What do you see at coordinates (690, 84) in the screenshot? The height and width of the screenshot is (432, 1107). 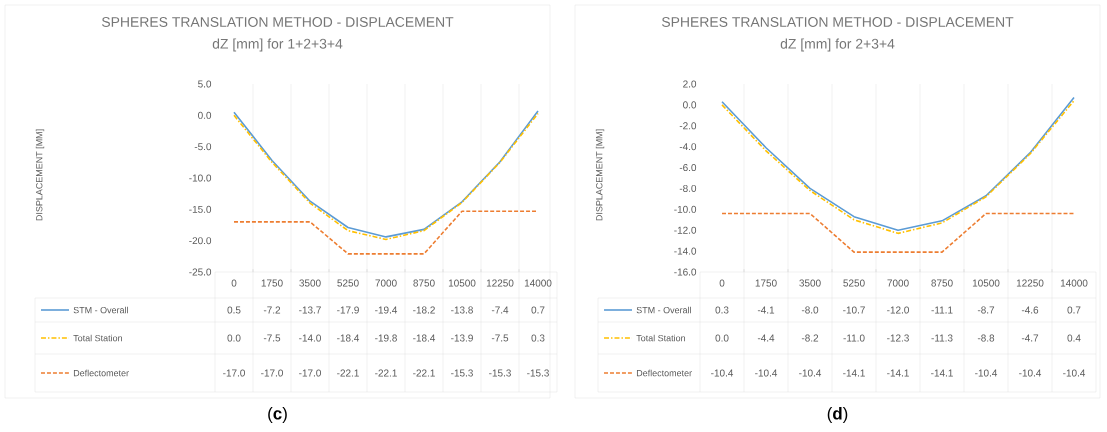 I see `y-tick-label: 2.0` at bounding box center [690, 84].